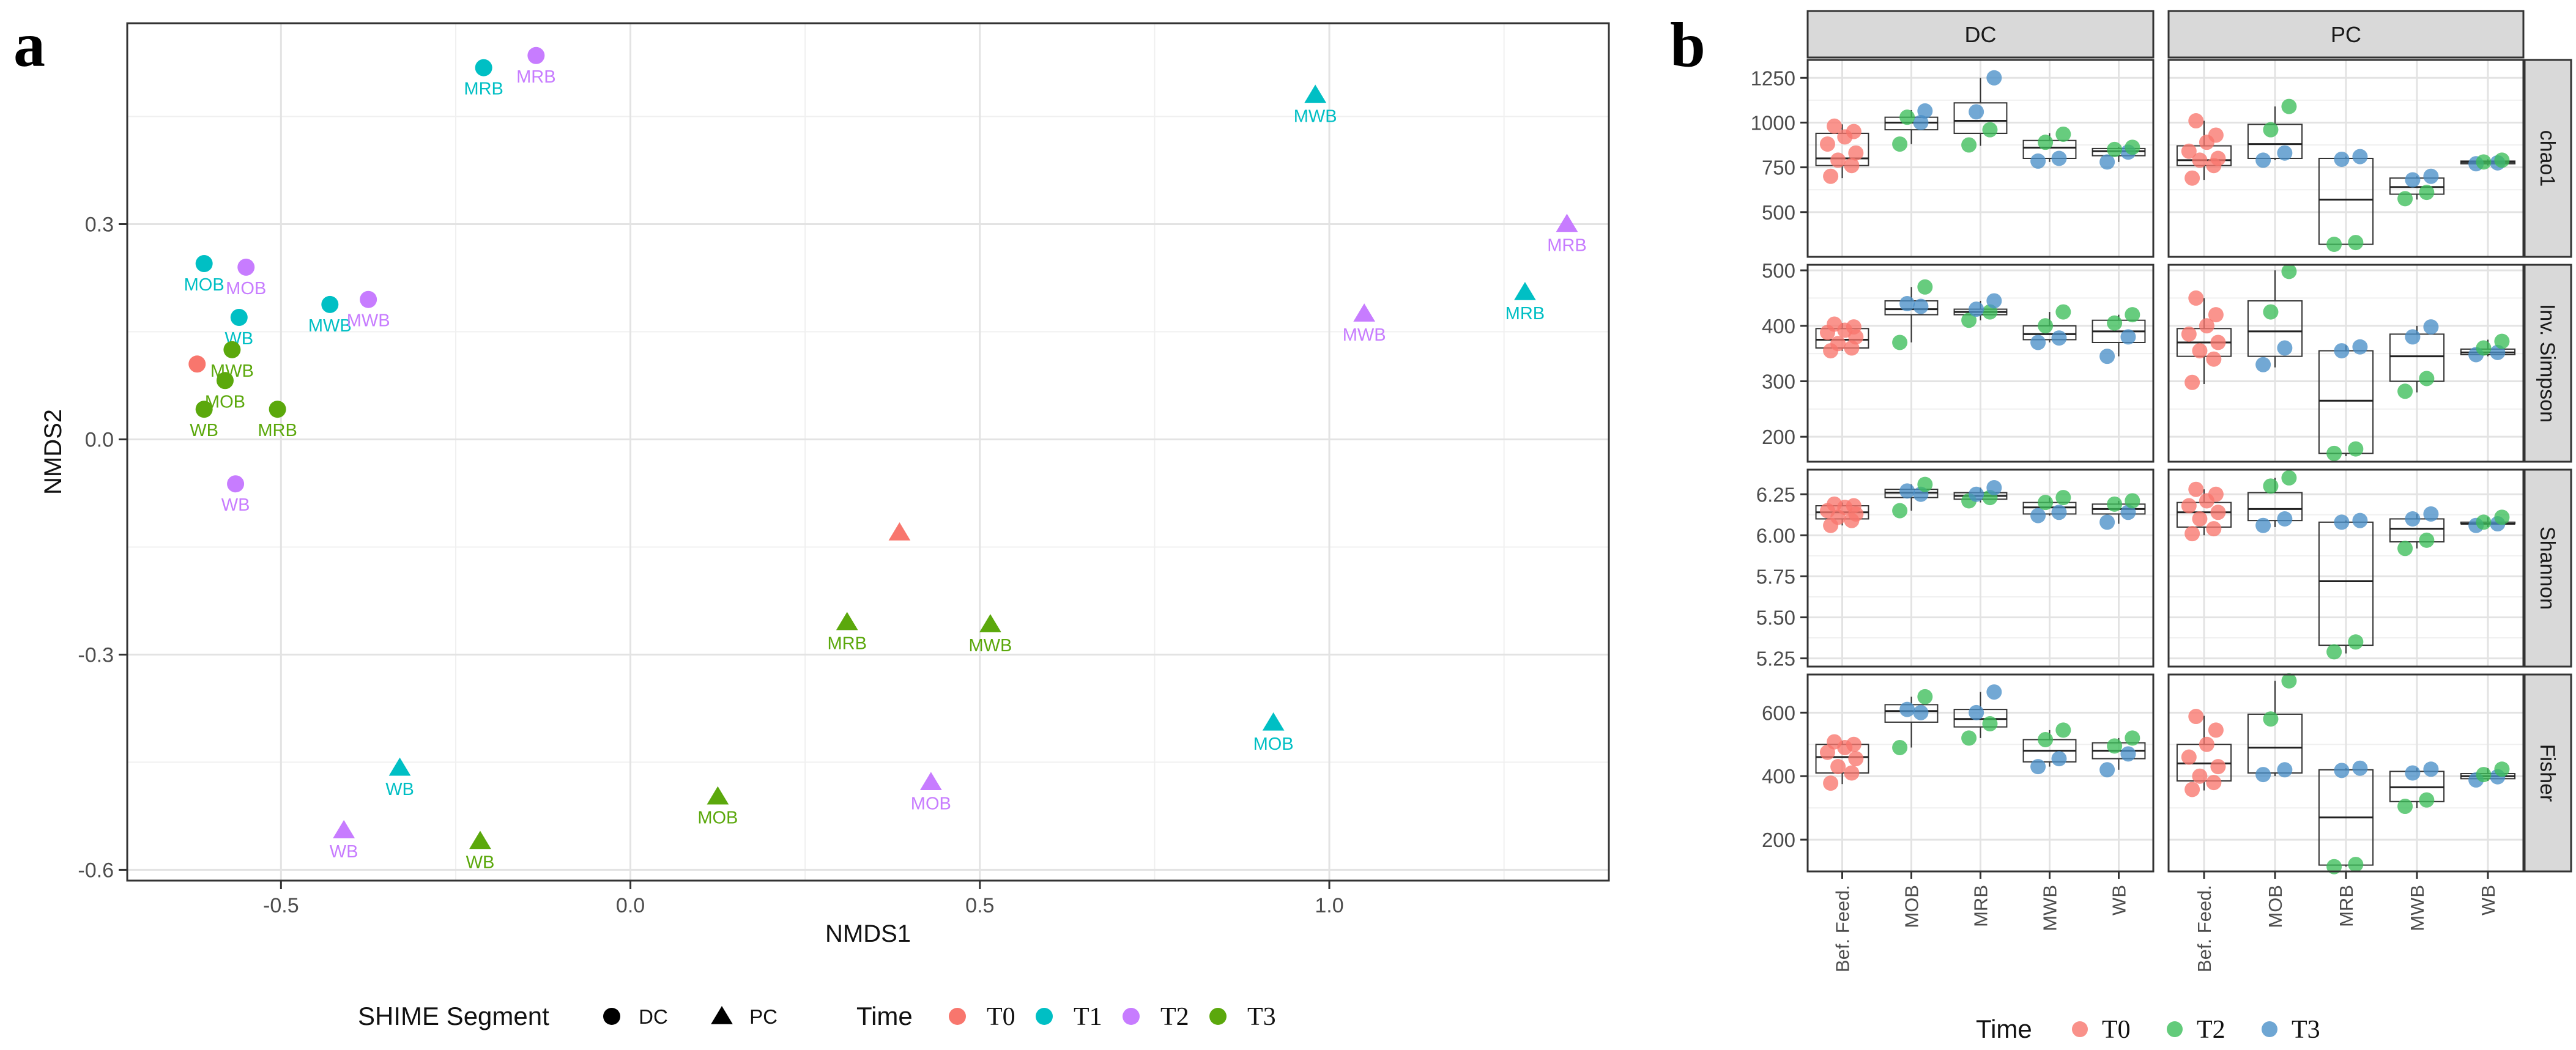 This screenshot has width=2576, height=1050. Describe the element at coordinates (197, 364) in the screenshot. I see `nmds-point-t0` at that location.